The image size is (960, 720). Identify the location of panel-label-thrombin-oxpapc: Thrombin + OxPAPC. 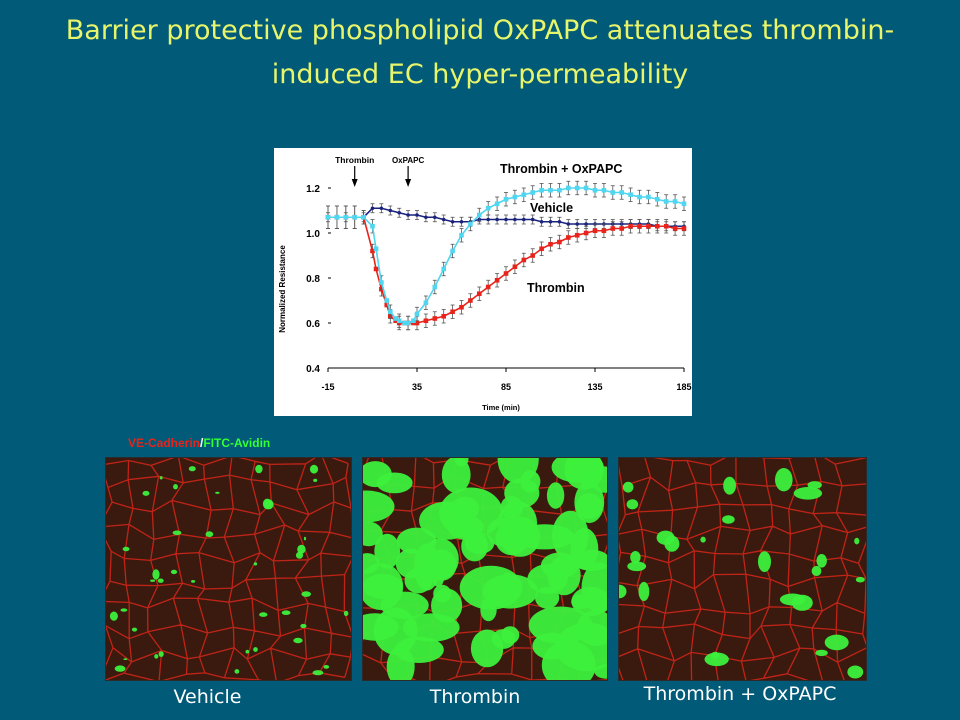
(740, 694).